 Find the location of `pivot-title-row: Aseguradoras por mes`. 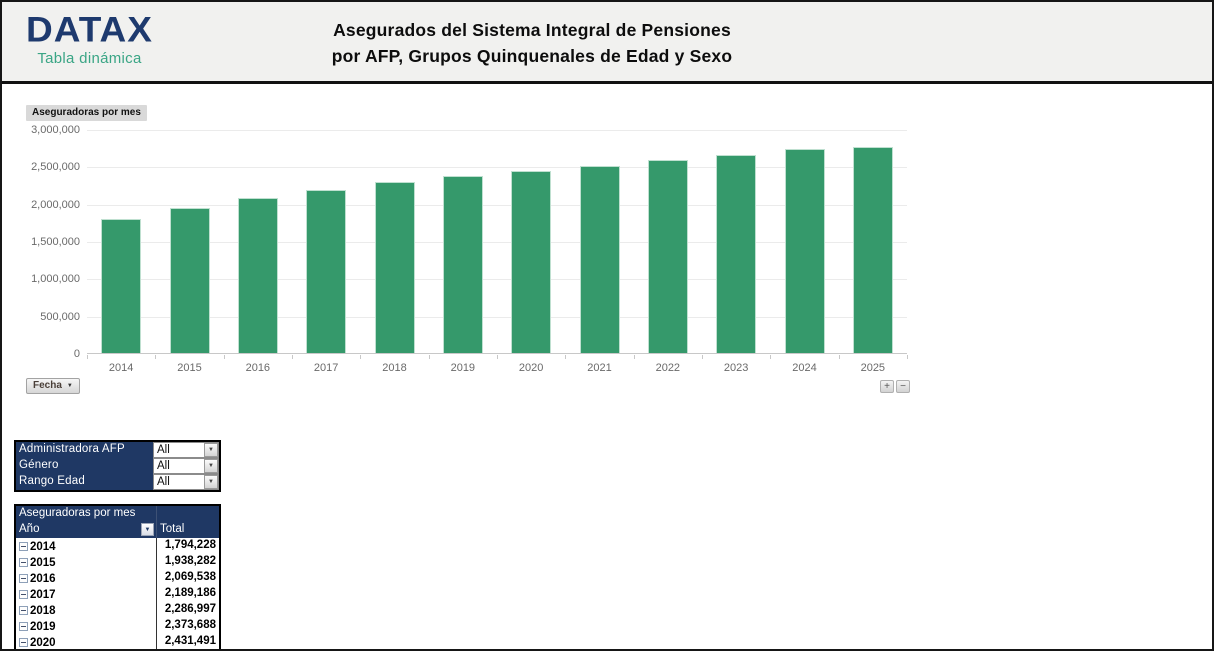

pivot-title-row: Aseguradoras por mes is located at coordinates (117, 514).